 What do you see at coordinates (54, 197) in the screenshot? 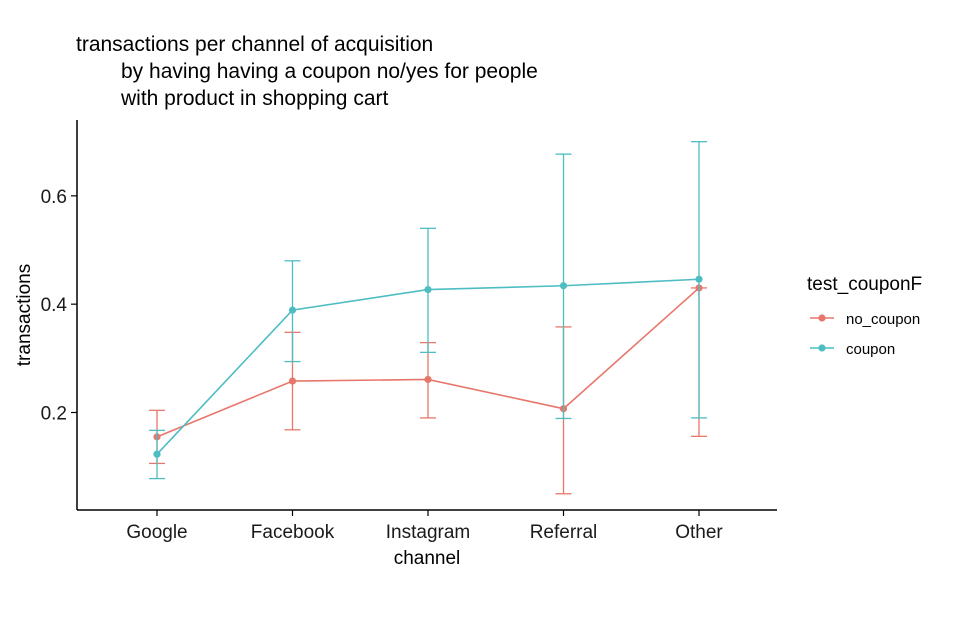
I see `y-tick-label: 0.6` at bounding box center [54, 197].